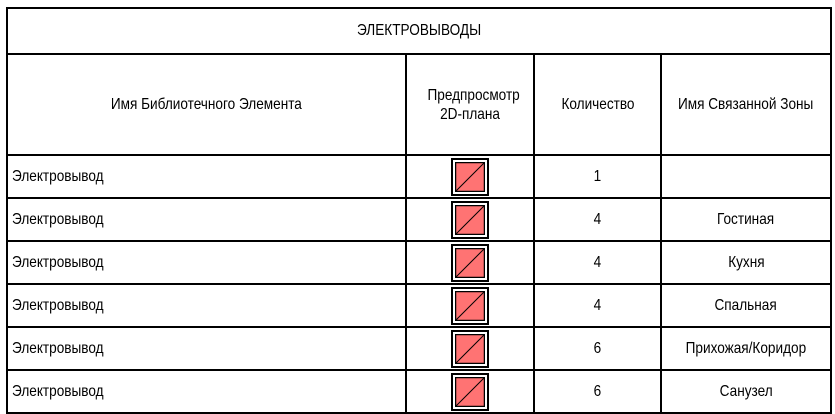 Image resolution: width=835 pixels, height=414 pixels. What do you see at coordinates (470, 104) in the screenshot?
I see `header-preview: Предпросмотр 2D-плана` at bounding box center [470, 104].